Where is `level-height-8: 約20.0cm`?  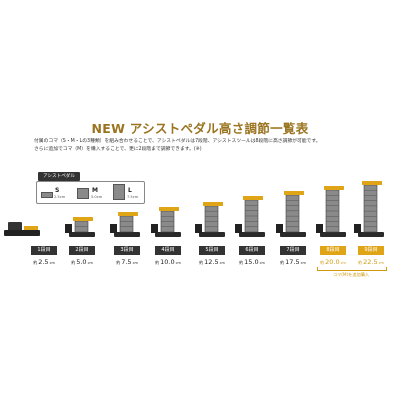
level-height-8: 約20.0cm is located at coordinates (333, 262).